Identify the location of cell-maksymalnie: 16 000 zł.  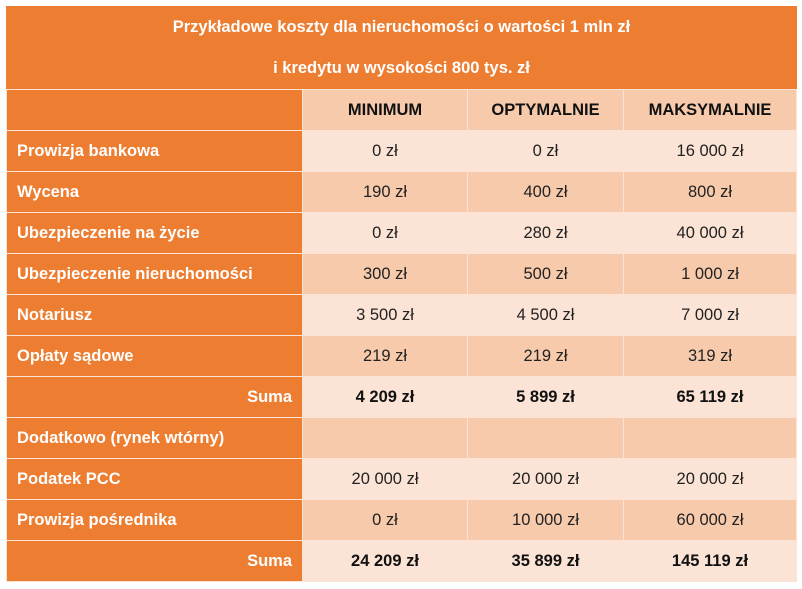
(710, 151).